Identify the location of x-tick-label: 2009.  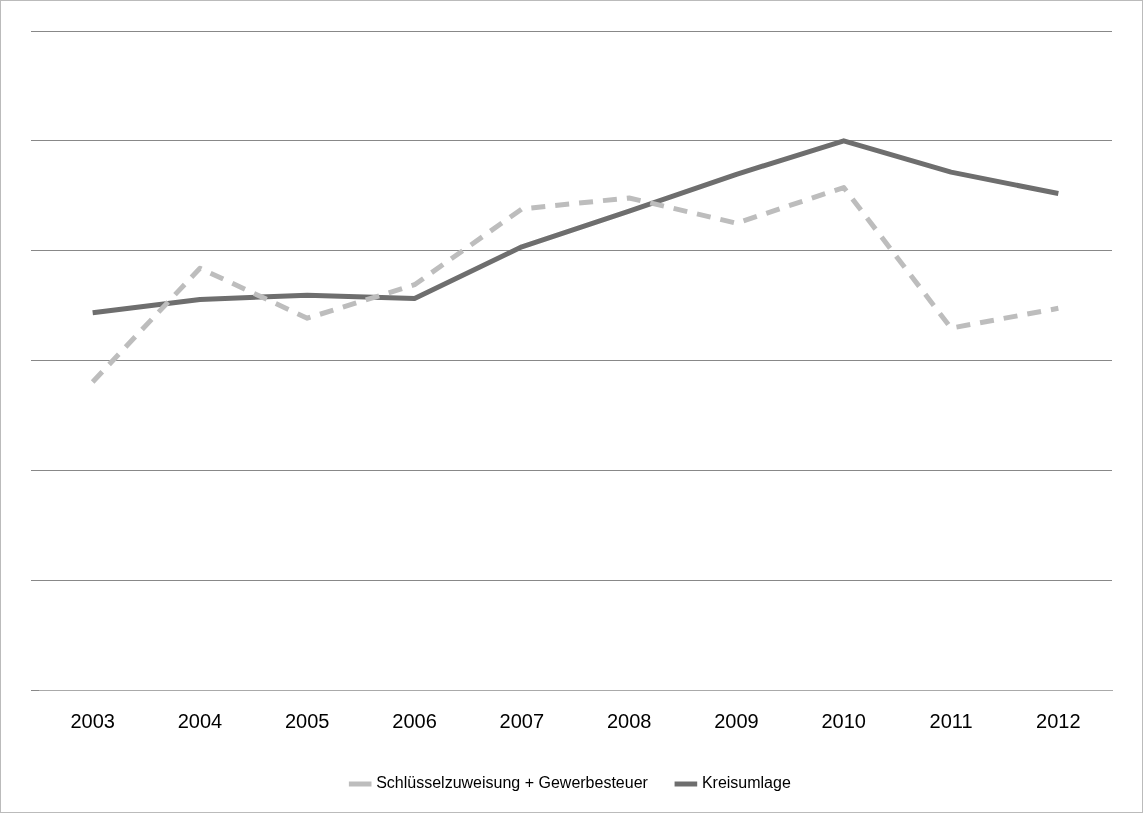
(736, 720).